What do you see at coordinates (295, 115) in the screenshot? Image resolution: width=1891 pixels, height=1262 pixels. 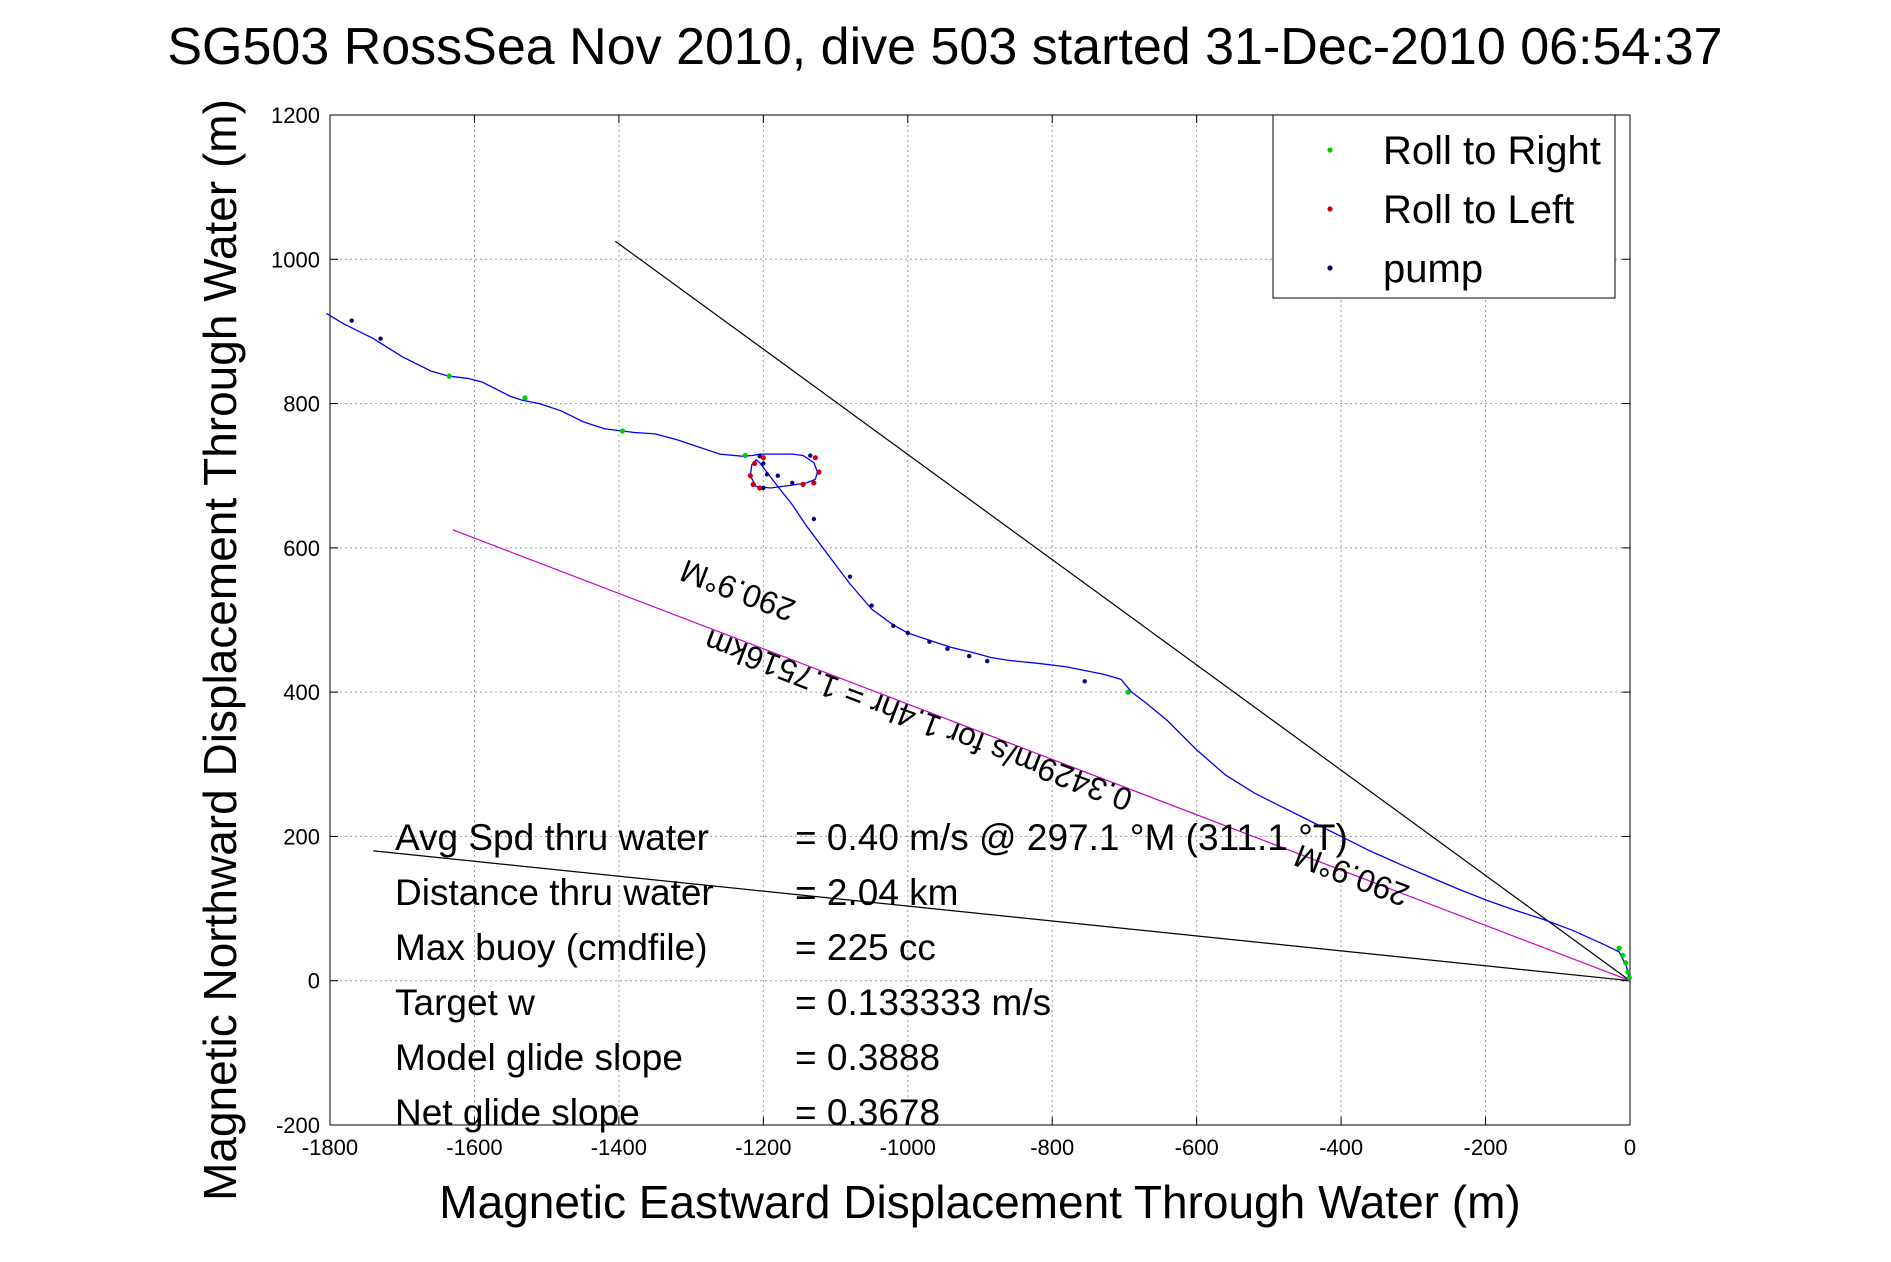 I see `y-tick-label: 1200` at bounding box center [295, 115].